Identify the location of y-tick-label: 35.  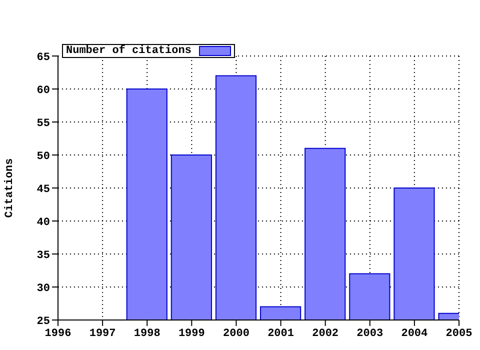
(43, 256).